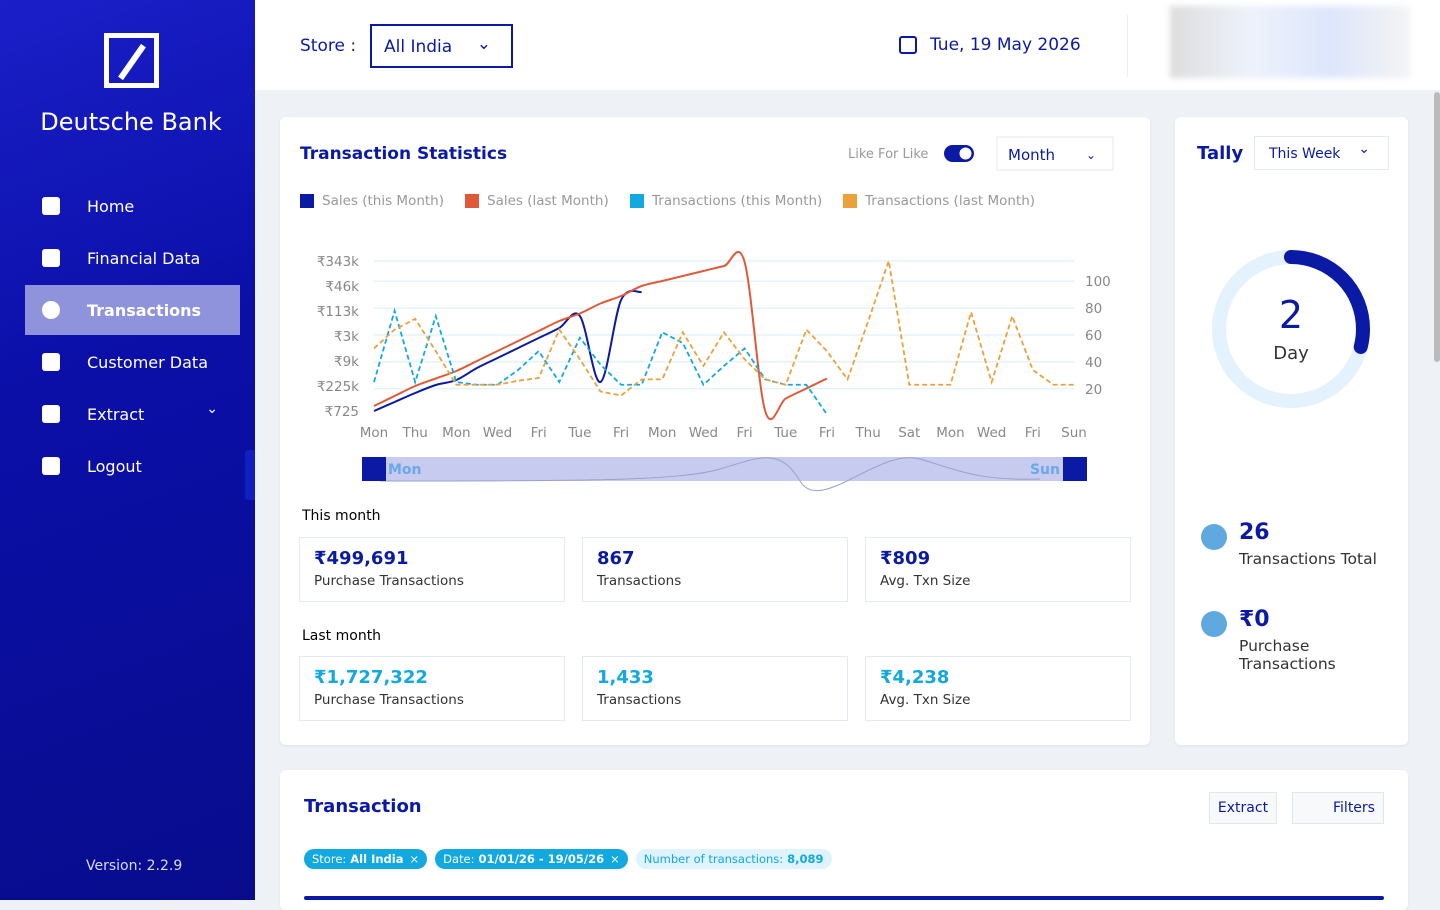  Describe the element at coordinates (114, 466) in the screenshot. I see `nav-label: Logout` at that location.